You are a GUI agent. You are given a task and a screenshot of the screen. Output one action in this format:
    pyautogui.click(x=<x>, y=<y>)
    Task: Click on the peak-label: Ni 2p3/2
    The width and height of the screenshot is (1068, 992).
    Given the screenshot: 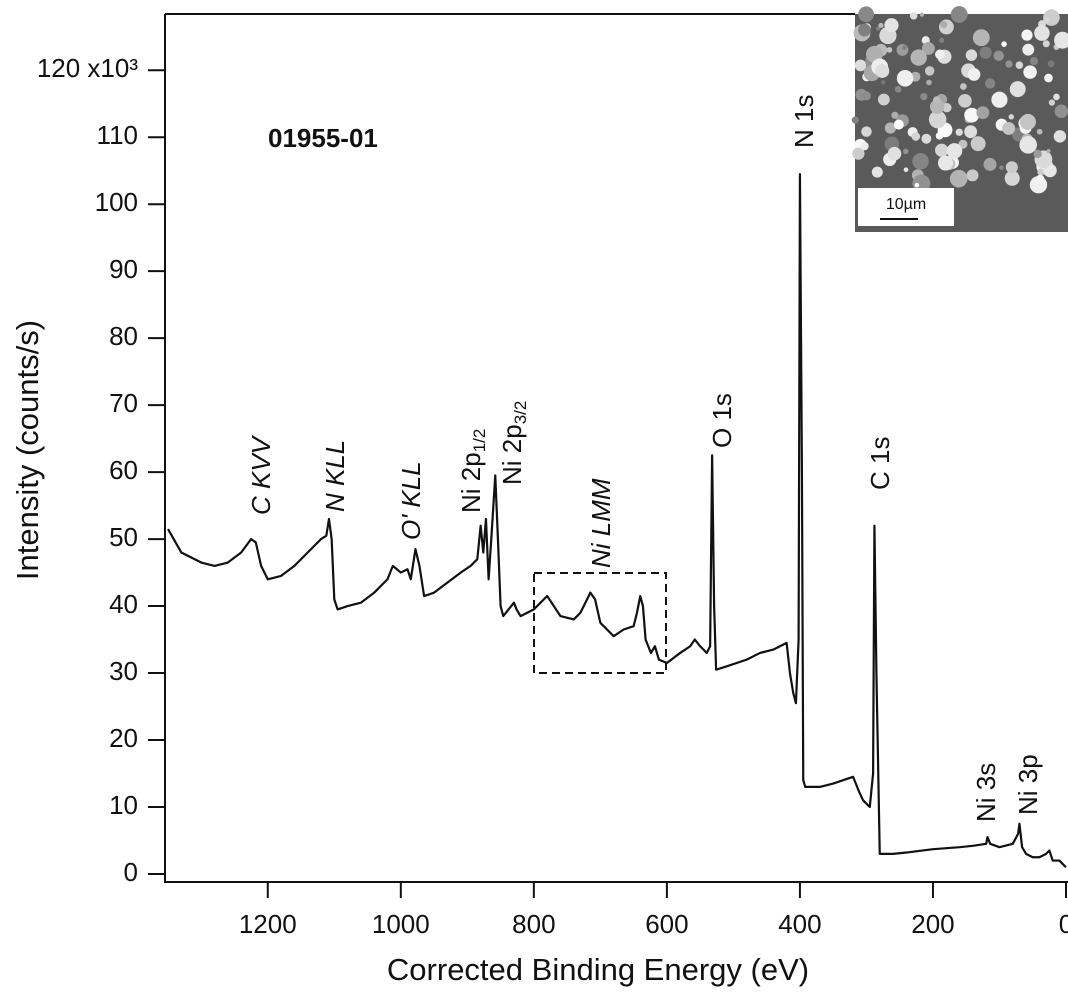 What is the action you would take?
    pyautogui.click(x=514, y=443)
    